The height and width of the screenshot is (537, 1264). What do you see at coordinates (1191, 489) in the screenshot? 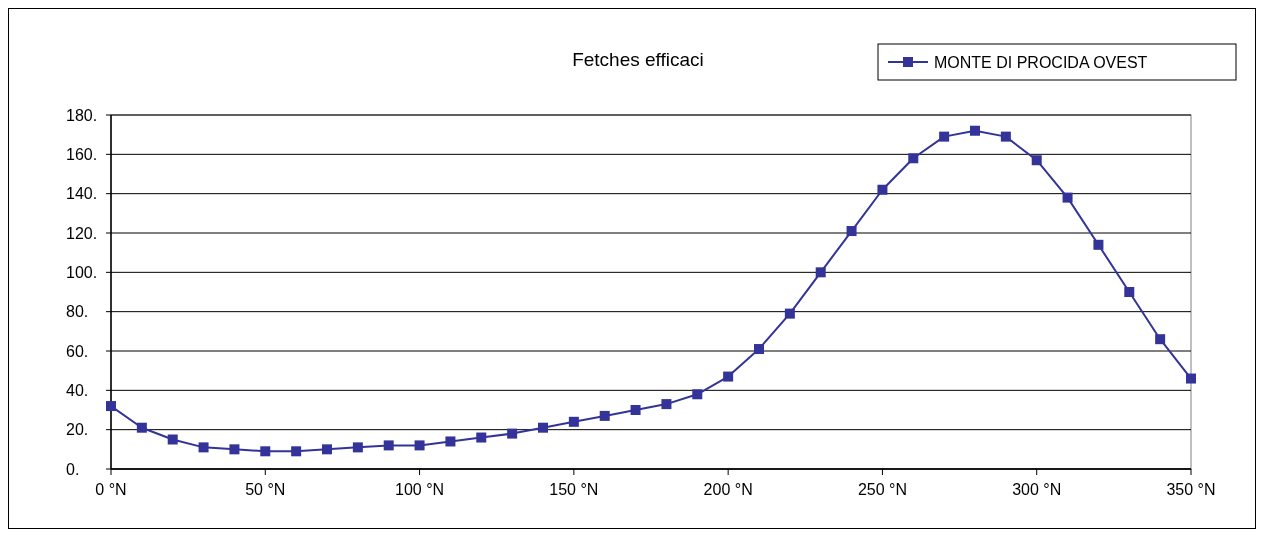
I see `x-tick-label: 350 °N` at bounding box center [1191, 489].